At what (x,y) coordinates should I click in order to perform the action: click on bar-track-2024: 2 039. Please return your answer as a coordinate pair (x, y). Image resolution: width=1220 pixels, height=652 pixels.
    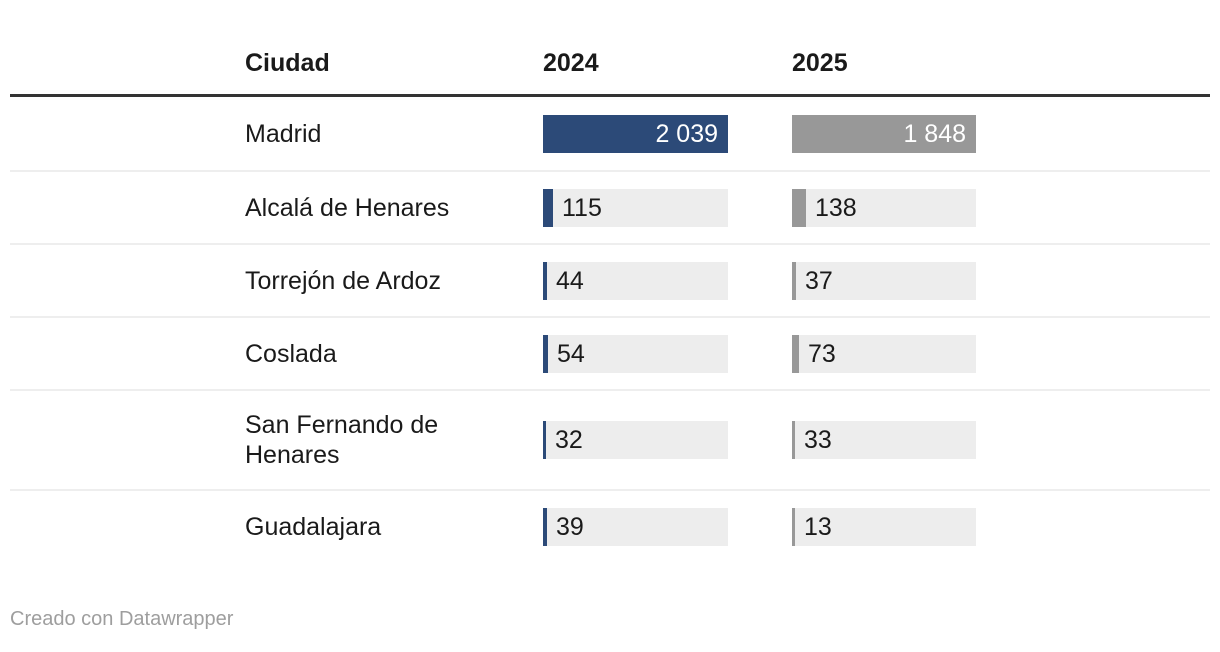
    Looking at the image, I should click on (635, 133).